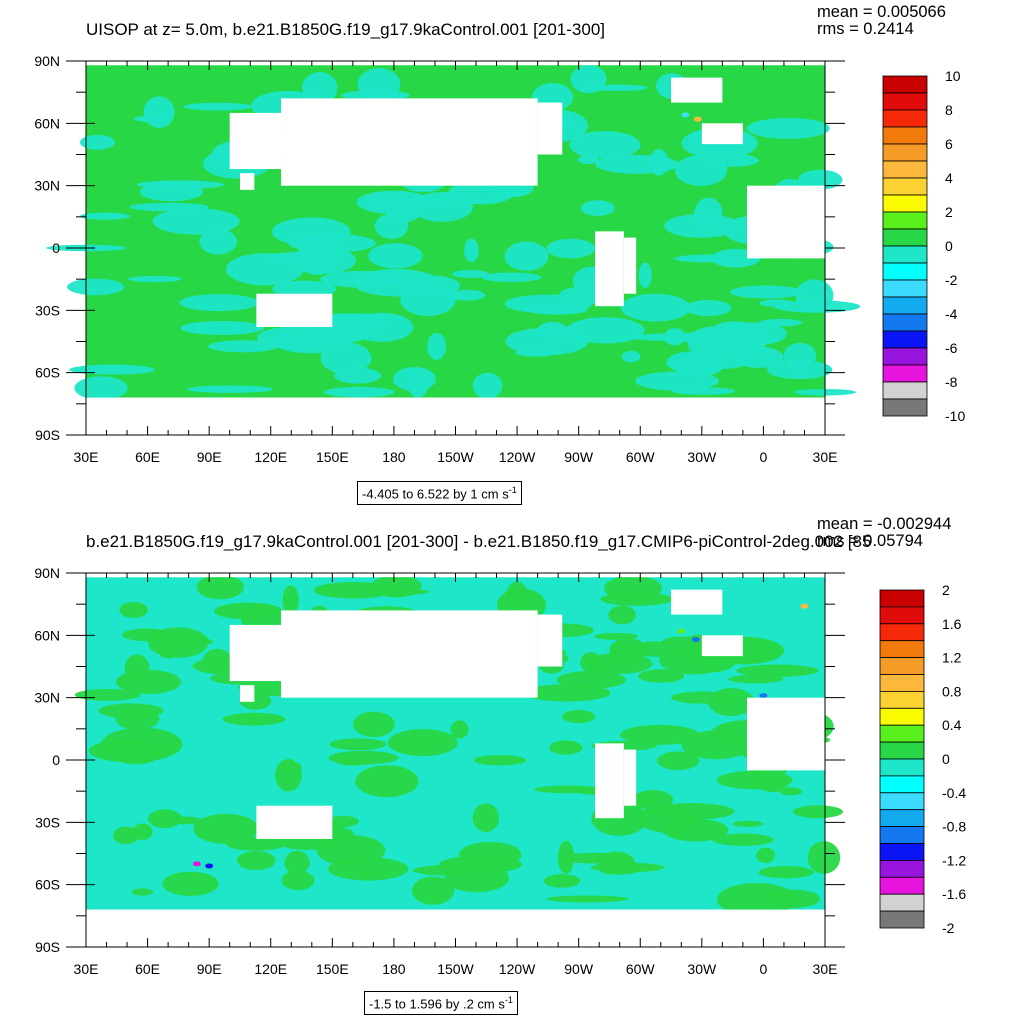 The height and width of the screenshot is (1024, 1024). What do you see at coordinates (954, 827) in the screenshot?
I see `colorbar-label: -0.8` at bounding box center [954, 827].